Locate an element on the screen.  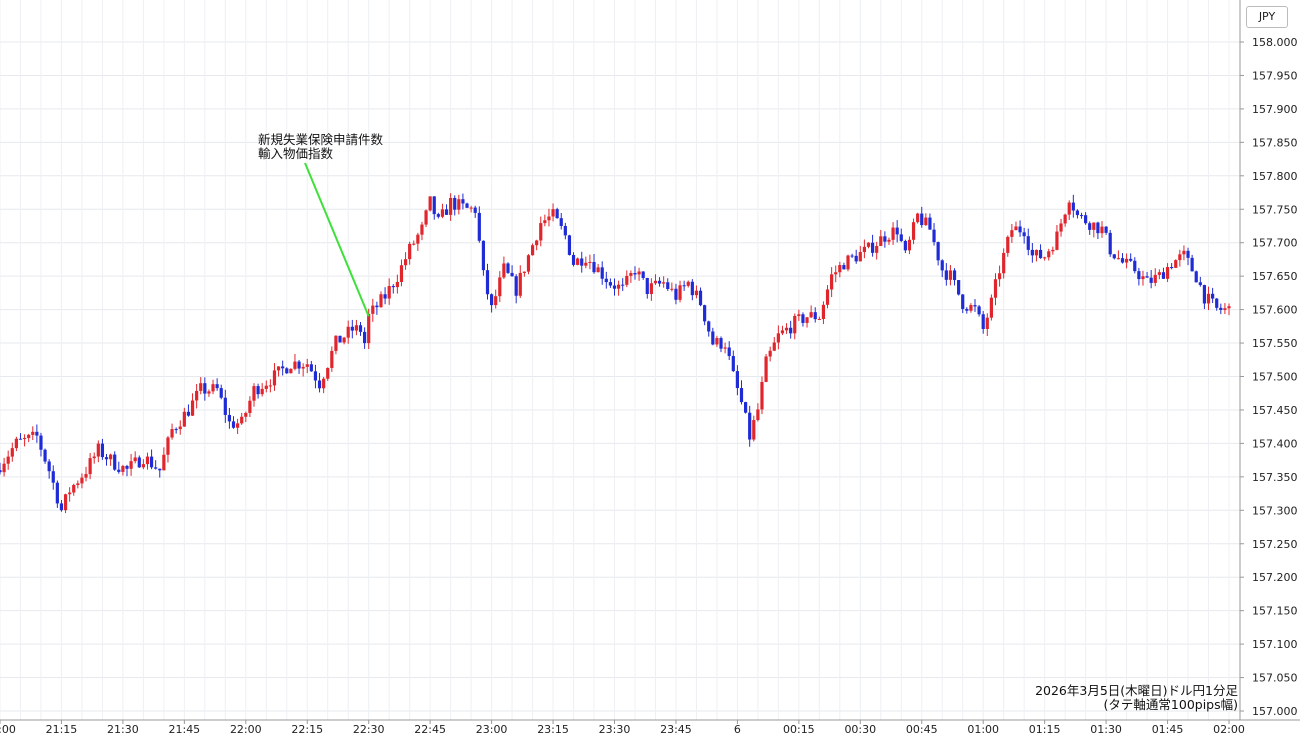
x-tick-label: 01:15 is located at coordinates (1045, 729).